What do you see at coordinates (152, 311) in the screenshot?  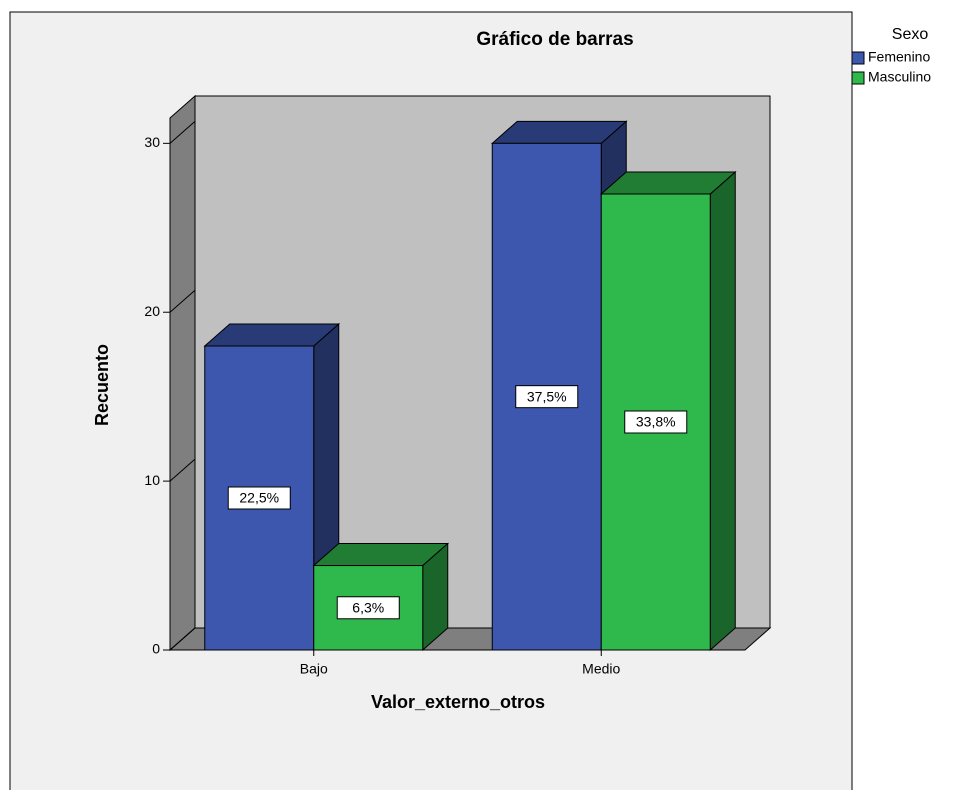 I see `y-tick-label: 20` at bounding box center [152, 311].